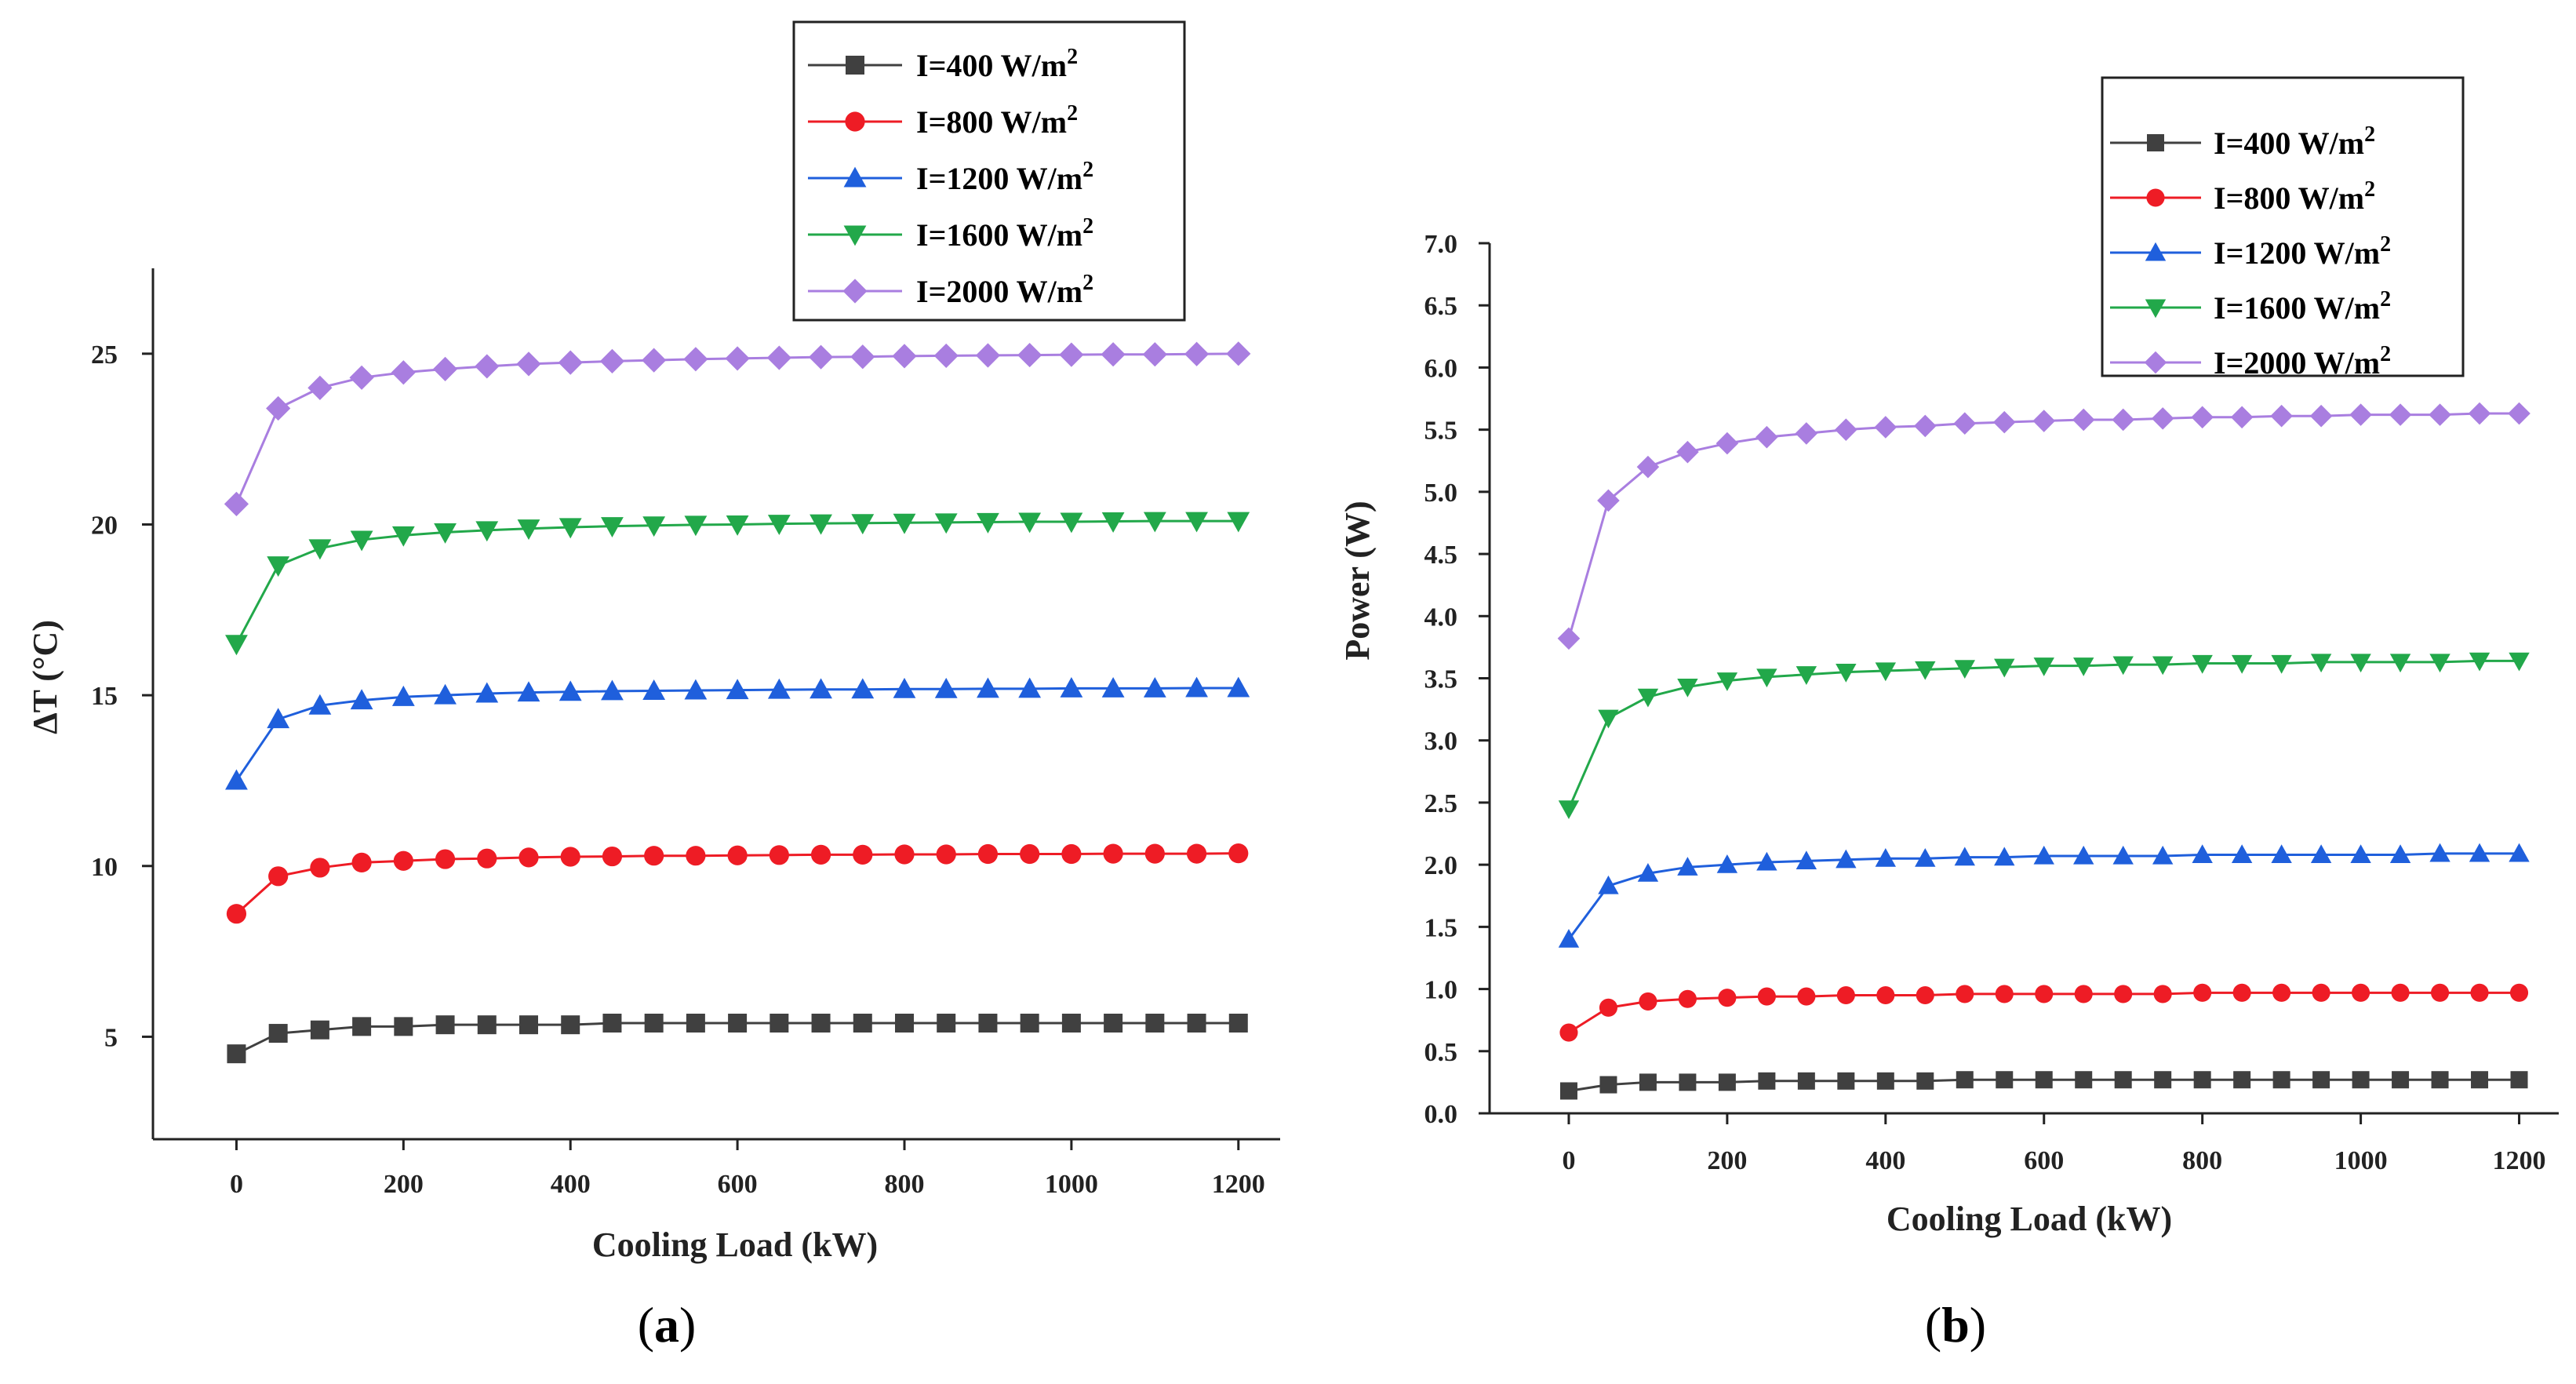 The width and height of the screenshot is (2576, 1384). What do you see at coordinates (667, 1325) in the screenshot?
I see `panel-a-caption: (a)` at bounding box center [667, 1325].